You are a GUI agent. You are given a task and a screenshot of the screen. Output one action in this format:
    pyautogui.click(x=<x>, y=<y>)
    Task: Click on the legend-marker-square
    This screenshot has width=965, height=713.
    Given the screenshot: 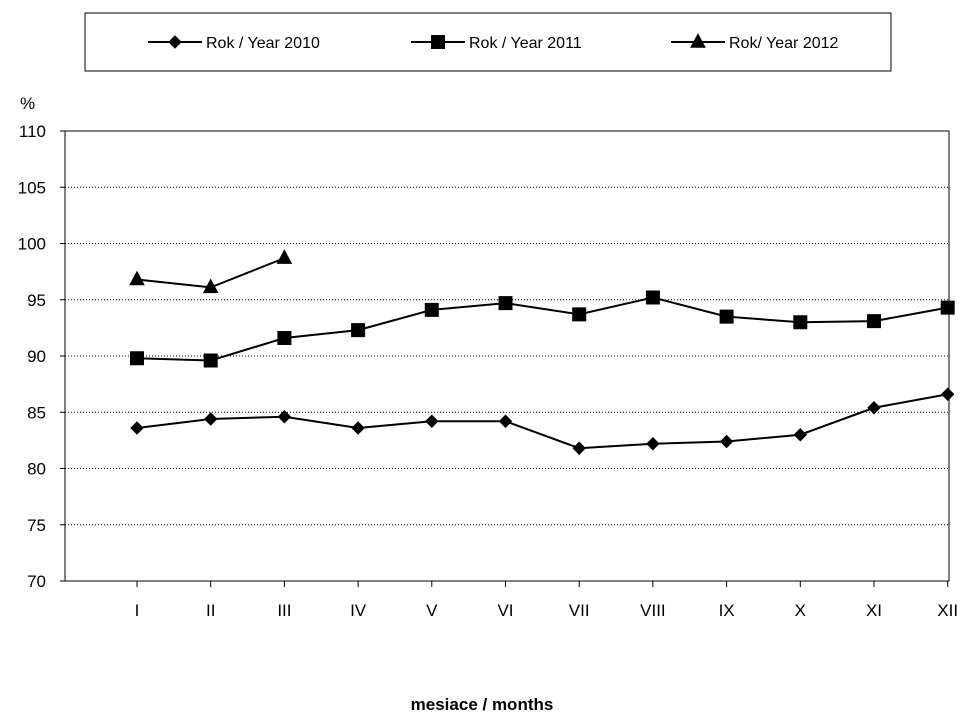 What is the action you would take?
    pyautogui.click(x=438, y=42)
    